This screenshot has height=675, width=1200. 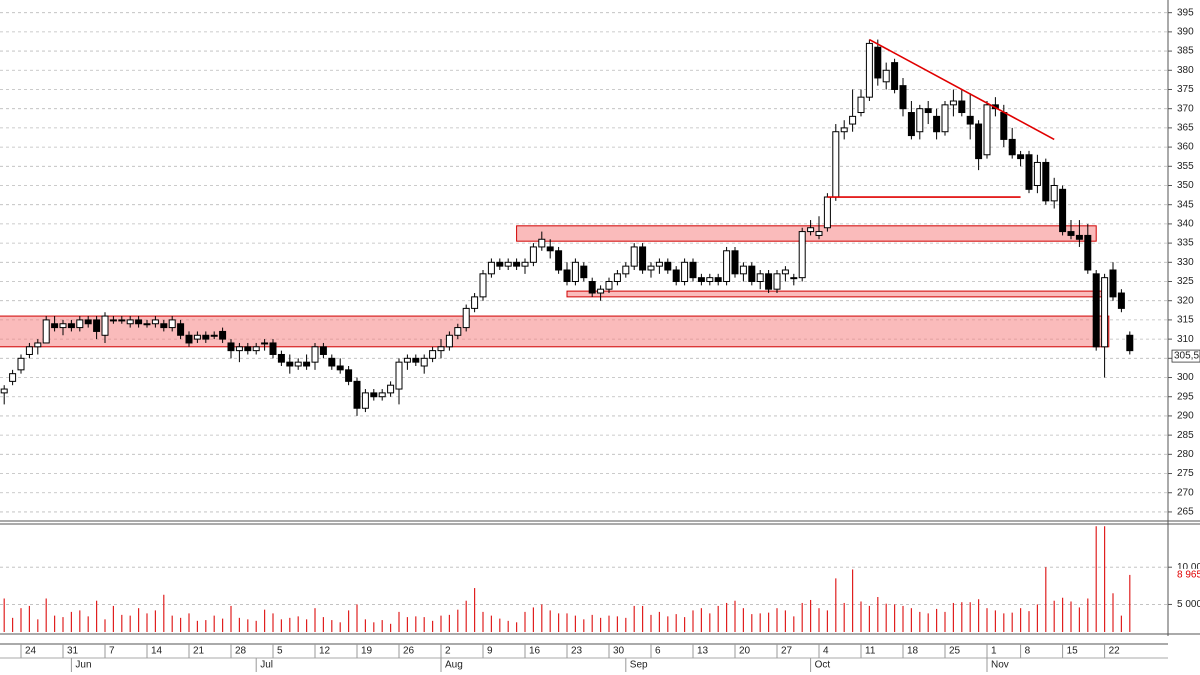 What do you see at coordinates (1185, 108) in the screenshot?
I see `y-tick-label: 370` at bounding box center [1185, 108].